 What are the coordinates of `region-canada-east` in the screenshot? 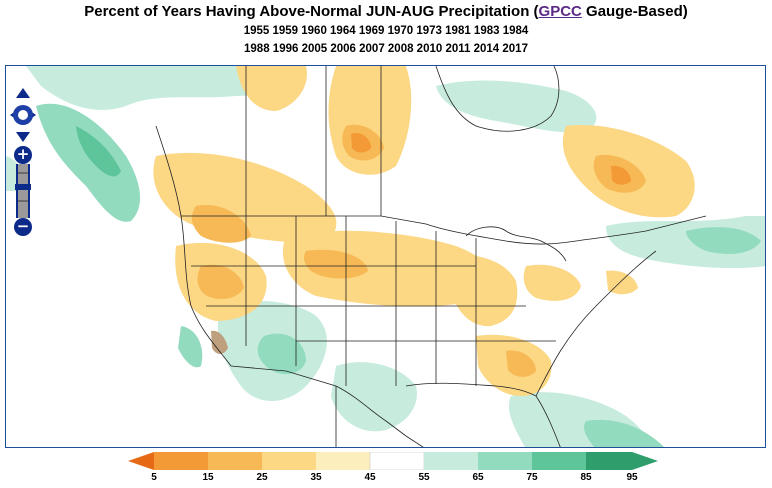 It's located at (516, 106).